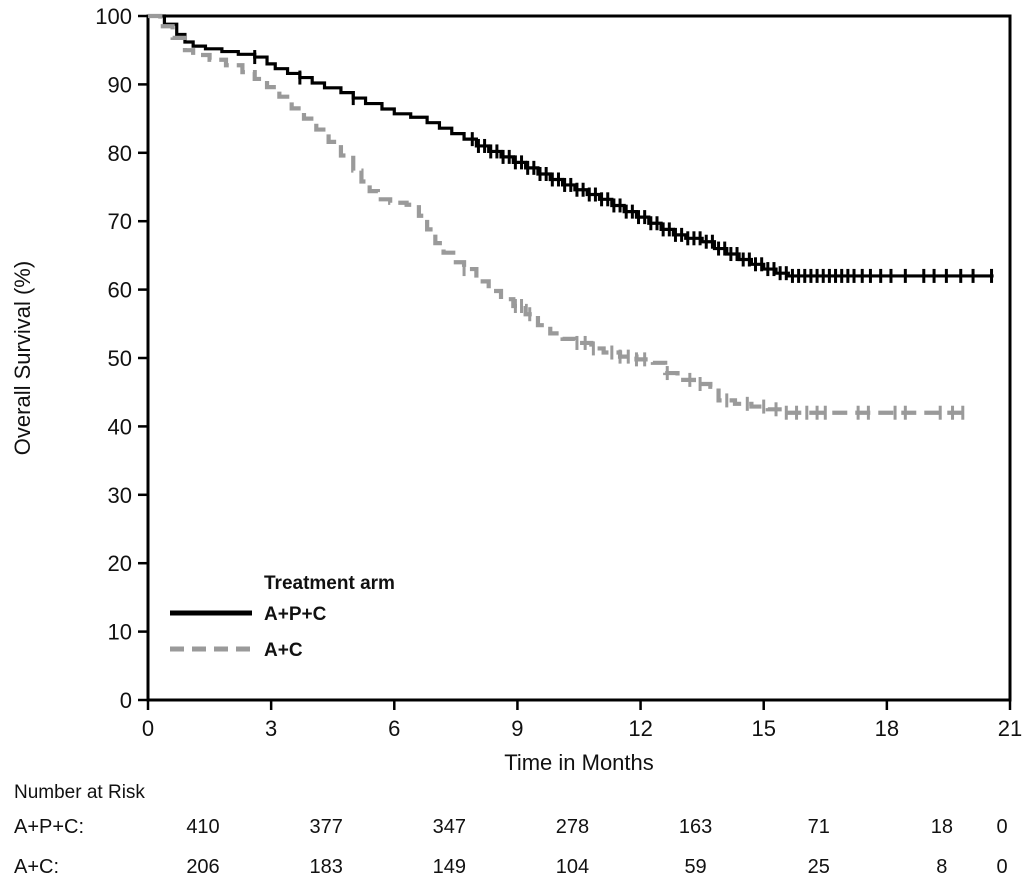  Describe the element at coordinates (887, 728) in the screenshot. I see `x-tick-label: 18` at that location.